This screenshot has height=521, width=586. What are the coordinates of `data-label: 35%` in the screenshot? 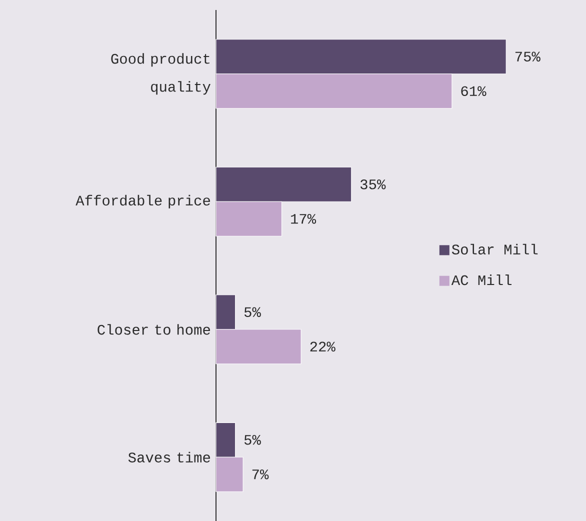 It's located at (373, 184).